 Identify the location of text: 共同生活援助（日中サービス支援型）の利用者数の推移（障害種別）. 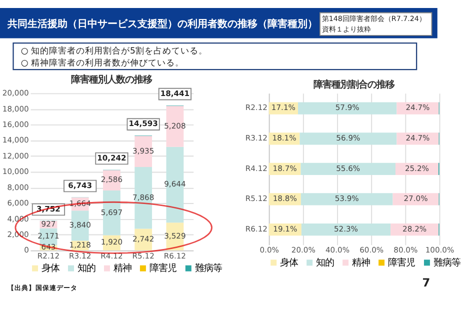
(162, 24).